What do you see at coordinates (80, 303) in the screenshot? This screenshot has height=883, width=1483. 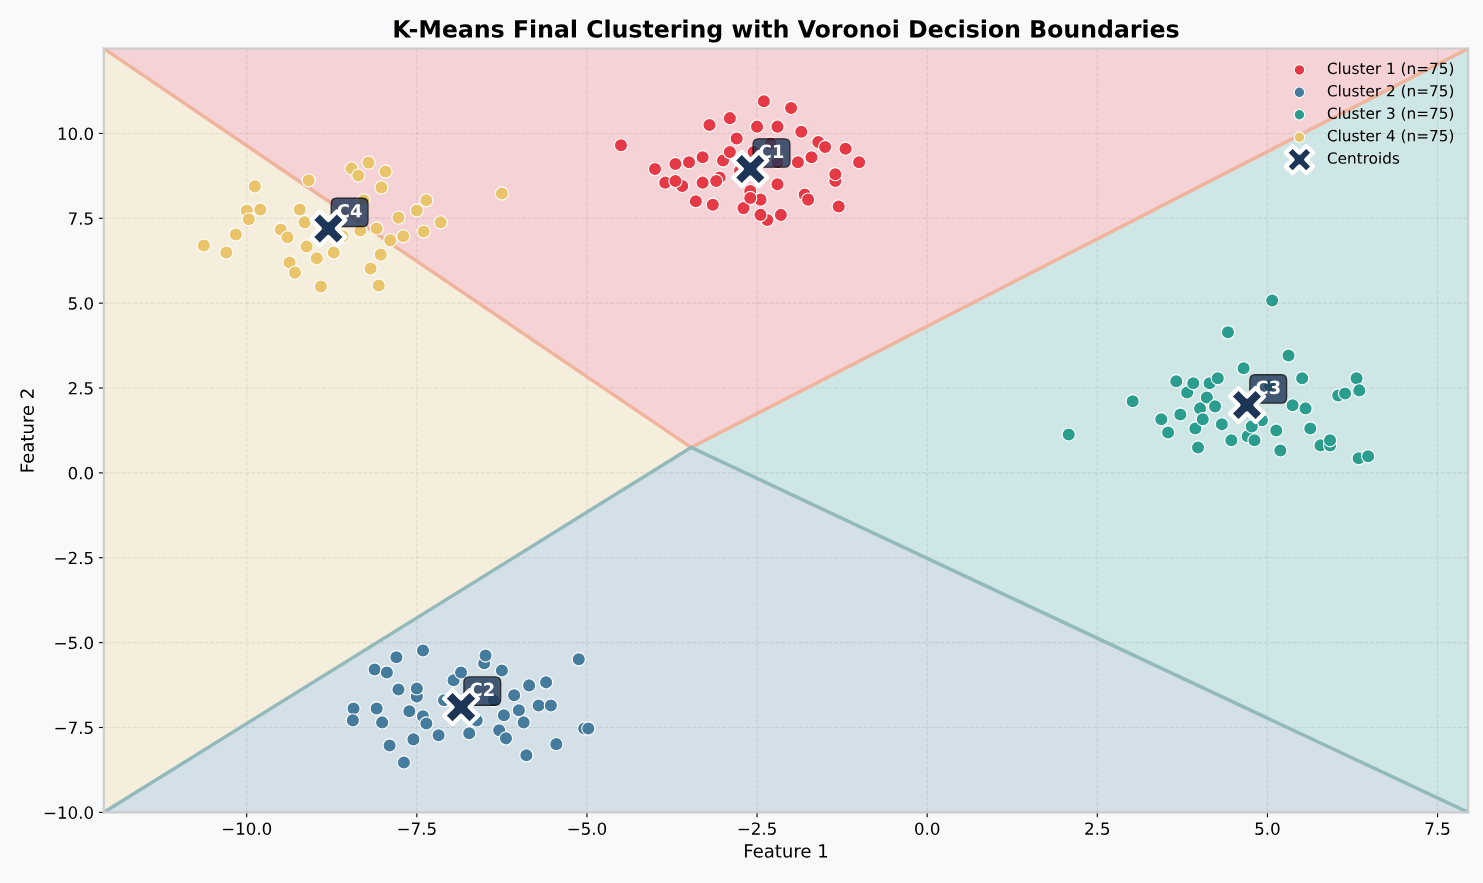 I see `y-tick-label: 5.0` at bounding box center [80, 303].